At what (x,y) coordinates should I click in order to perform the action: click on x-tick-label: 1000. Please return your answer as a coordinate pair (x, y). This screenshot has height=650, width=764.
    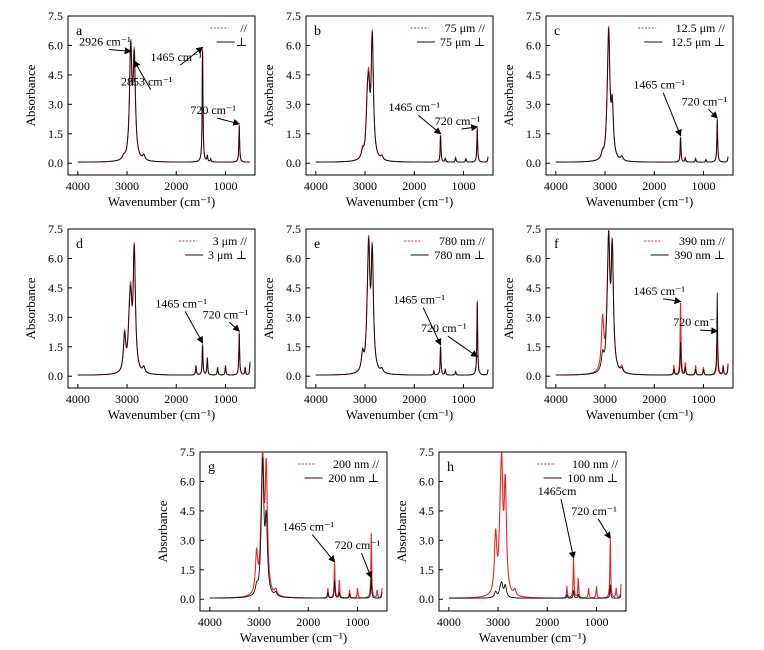
    Looking at the image, I should click on (596, 622).